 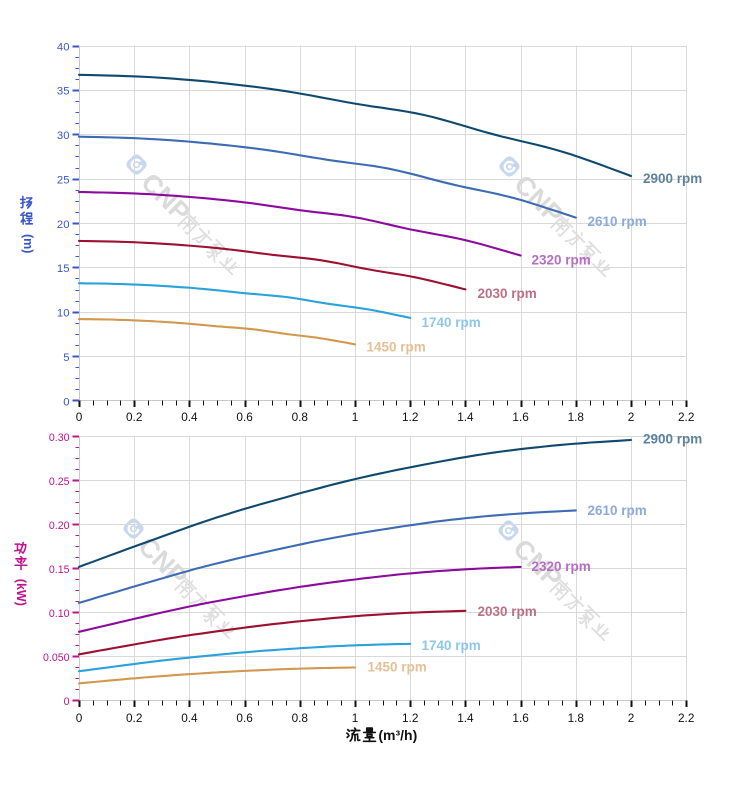 What do you see at coordinates (59, 614) in the screenshot?
I see `svg-text: 0.10` at bounding box center [59, 614].